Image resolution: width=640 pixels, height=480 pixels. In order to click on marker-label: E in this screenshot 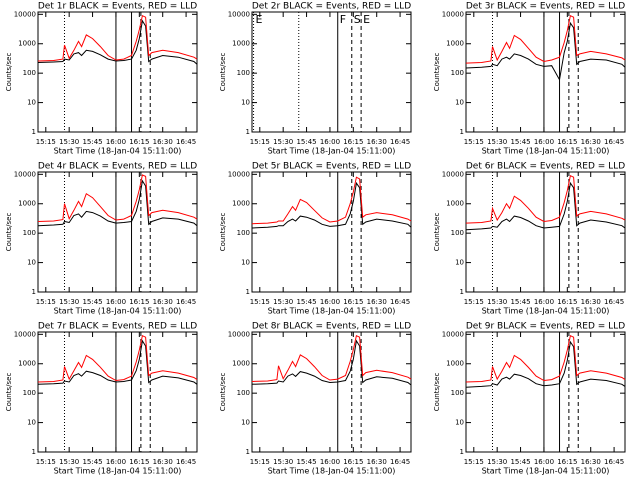, I will do `click(366, 19)`.